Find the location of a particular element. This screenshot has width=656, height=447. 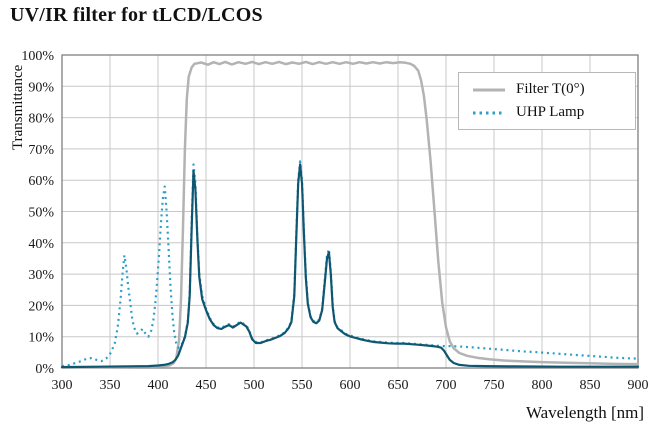

svg-text: 450 is located at coordinates (206, 385).